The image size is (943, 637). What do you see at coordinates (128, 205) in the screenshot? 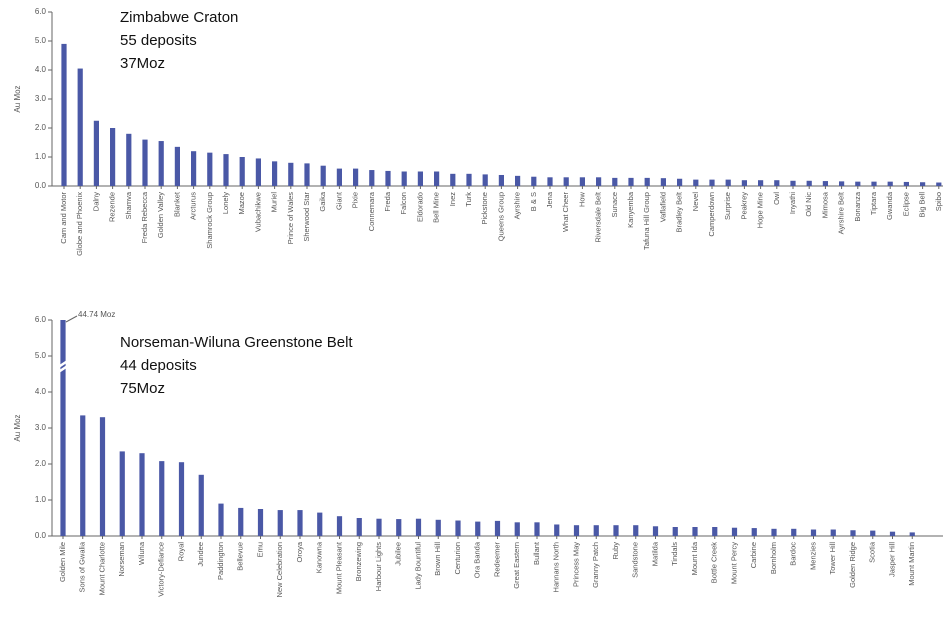
I see `x-tick-label: Shamva` at bounding box center [128, 205].